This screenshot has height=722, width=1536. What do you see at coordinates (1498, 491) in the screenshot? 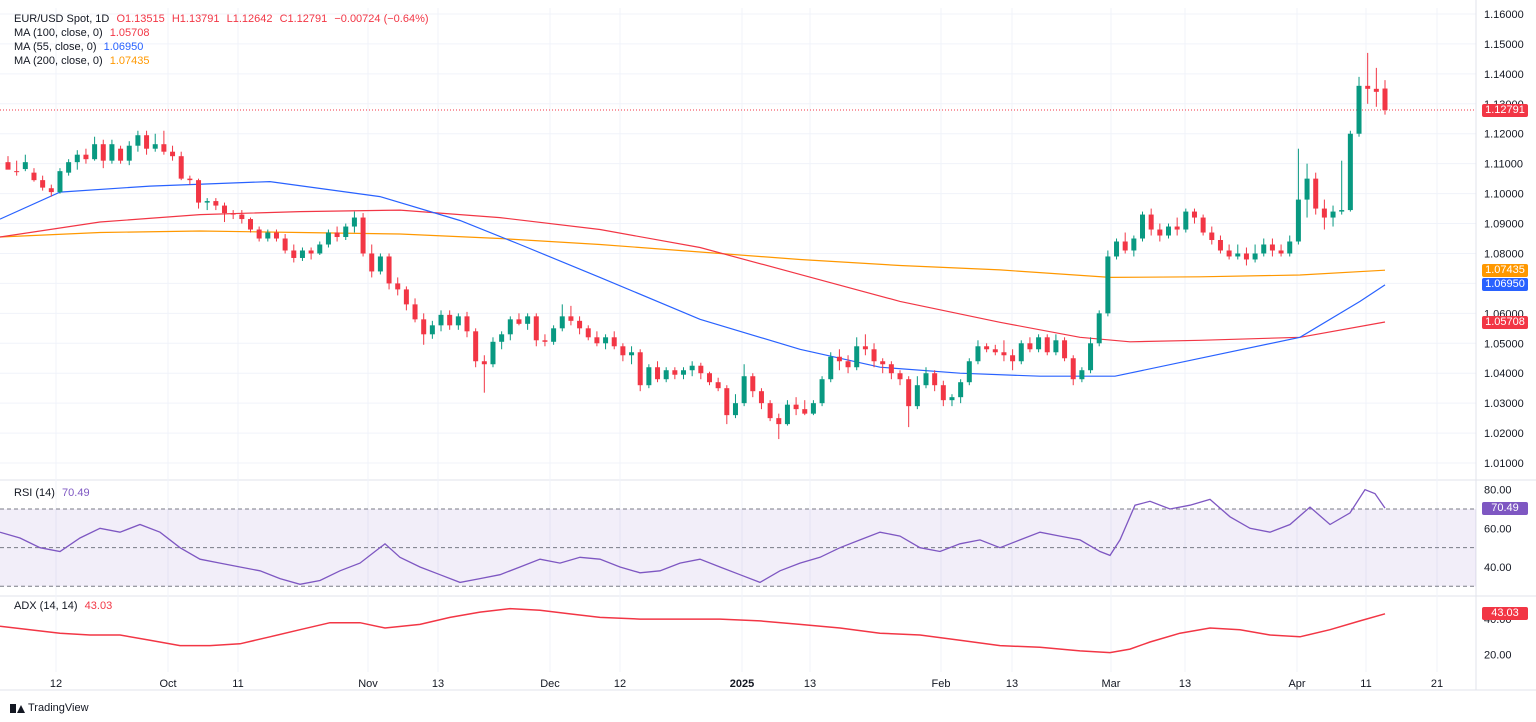
I see `rsi-tick-label: 80.00` at bounding box center [1498, 491].